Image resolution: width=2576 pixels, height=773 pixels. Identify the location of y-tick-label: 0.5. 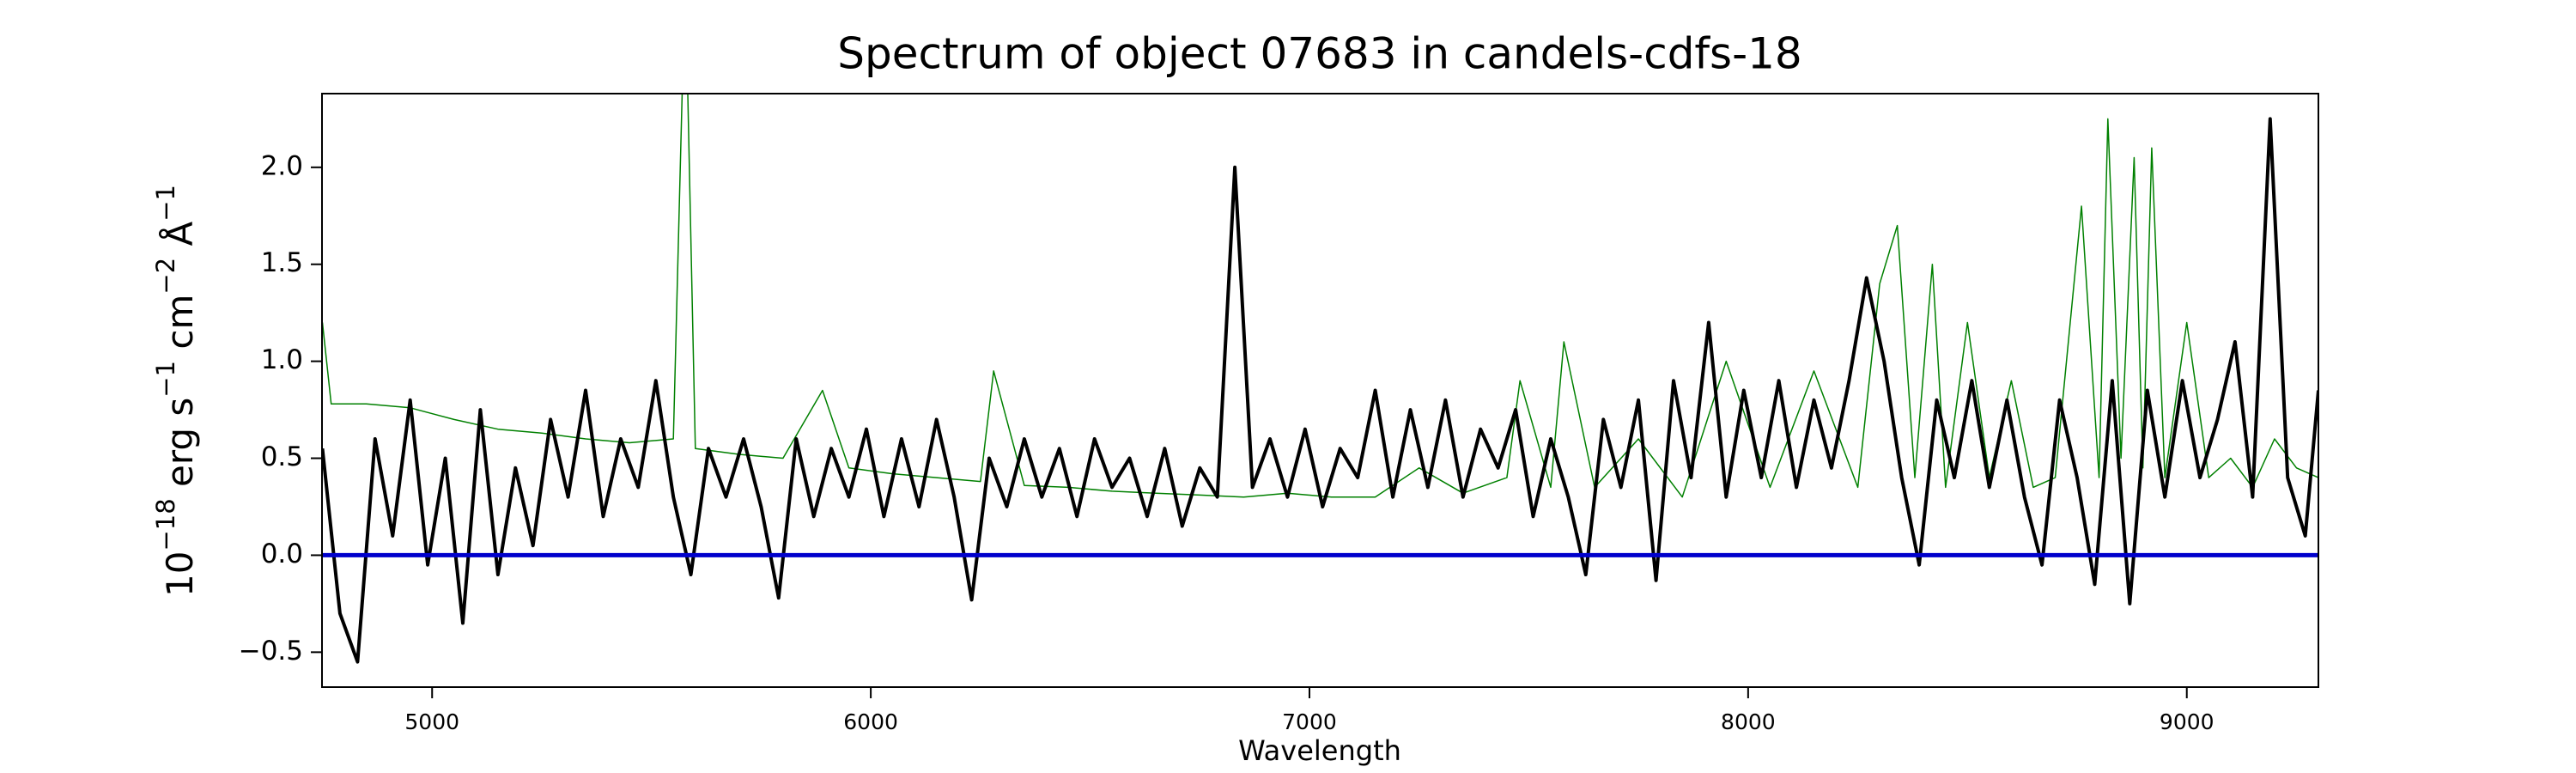
(282, 456).